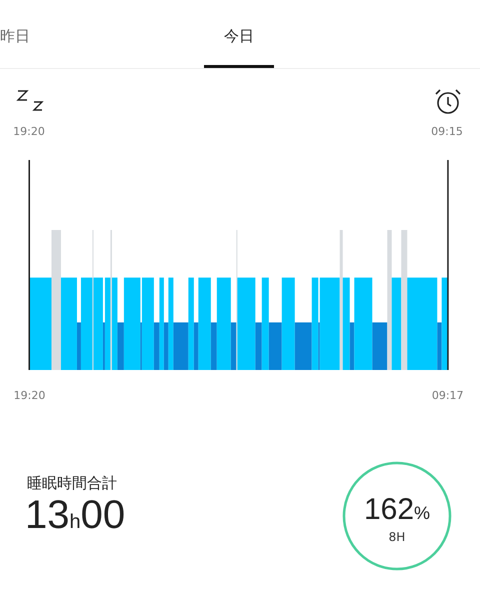 The width and height of the screenshot is (480, 598). Describe the element at coordinates (239, 36) in the screenshot. I see `text: 今日` at that location.